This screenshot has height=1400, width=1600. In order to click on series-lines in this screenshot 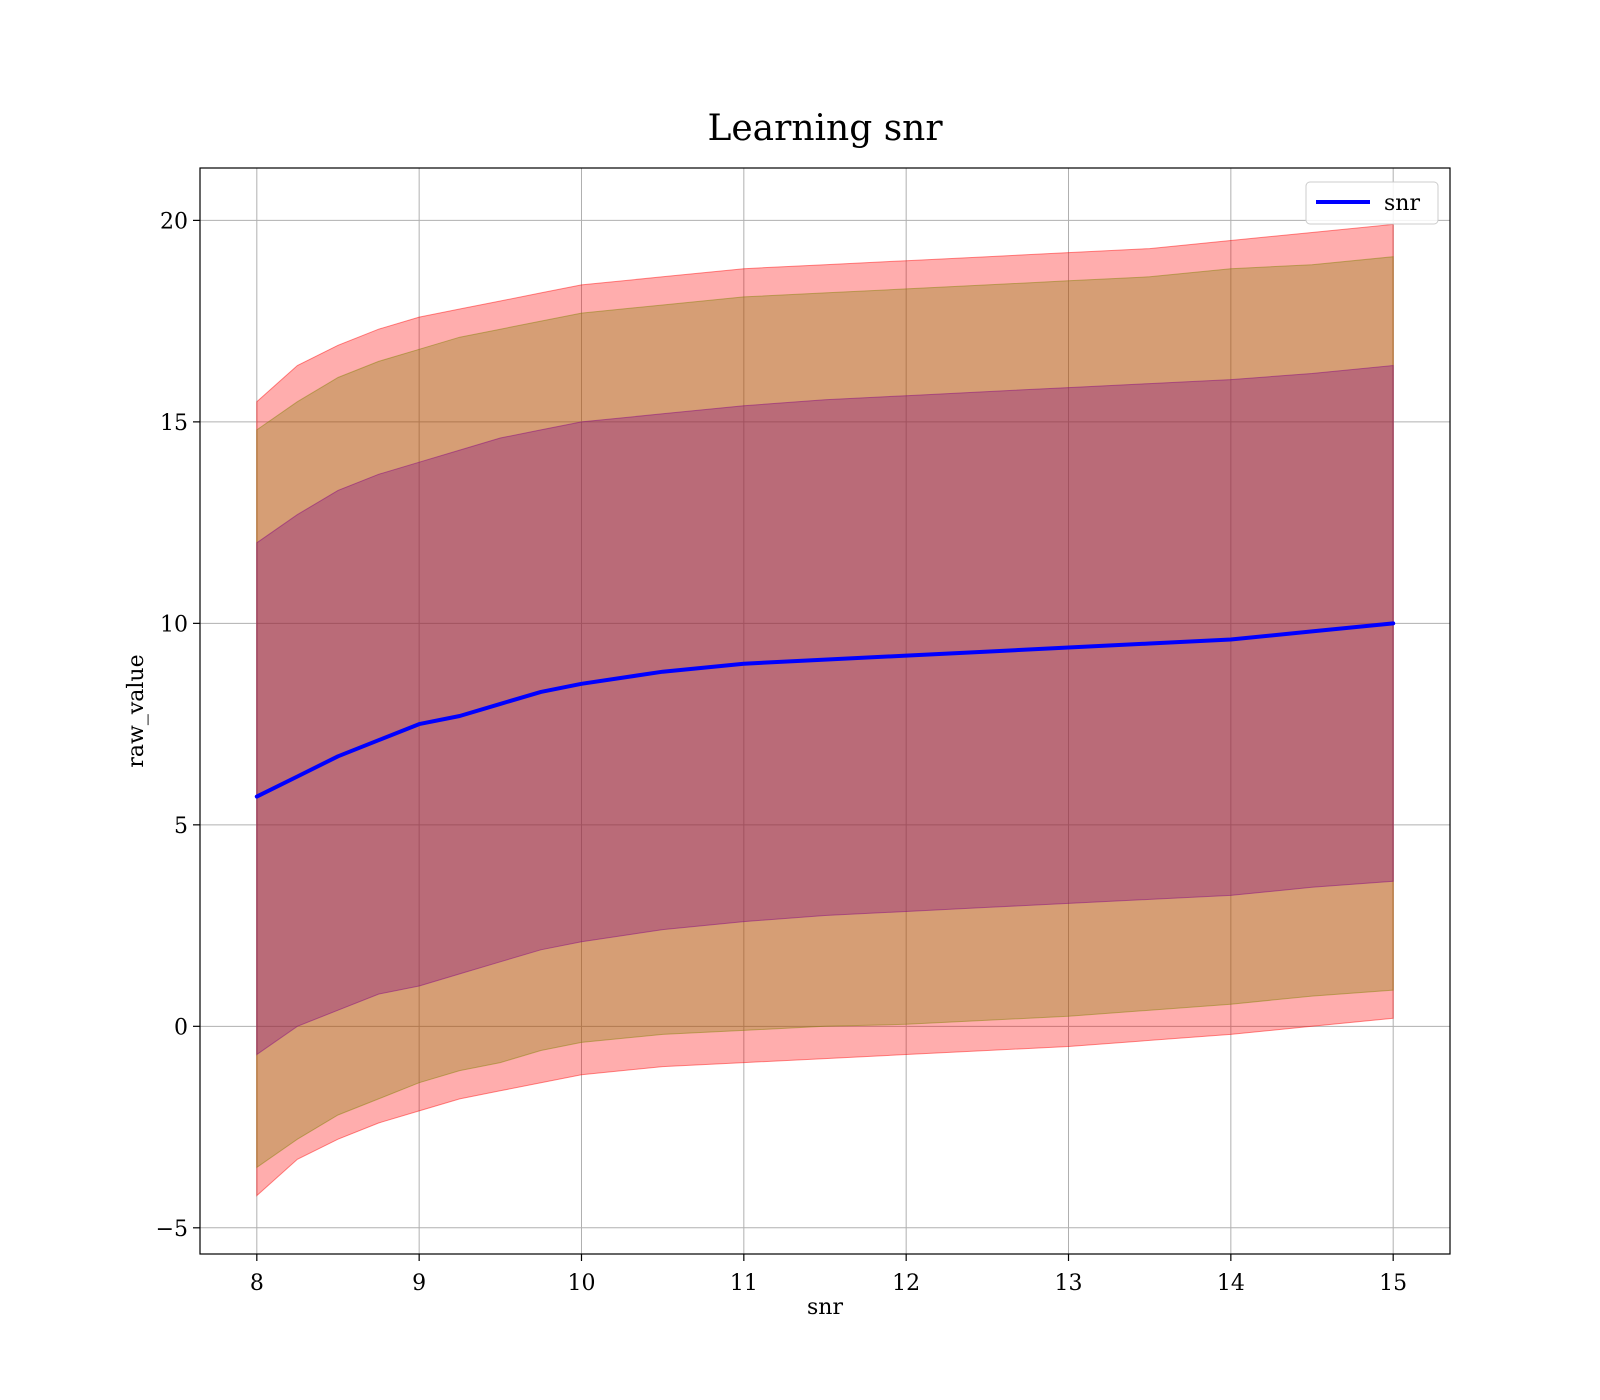, I will do `click(825, 710)`.